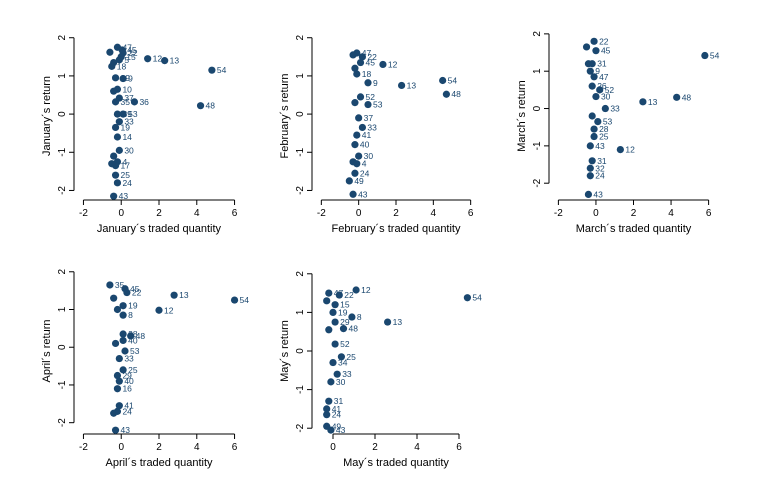  Describe the element at coordinates (345, 305) in the screenshot. I see `point-label: 15` at that location.